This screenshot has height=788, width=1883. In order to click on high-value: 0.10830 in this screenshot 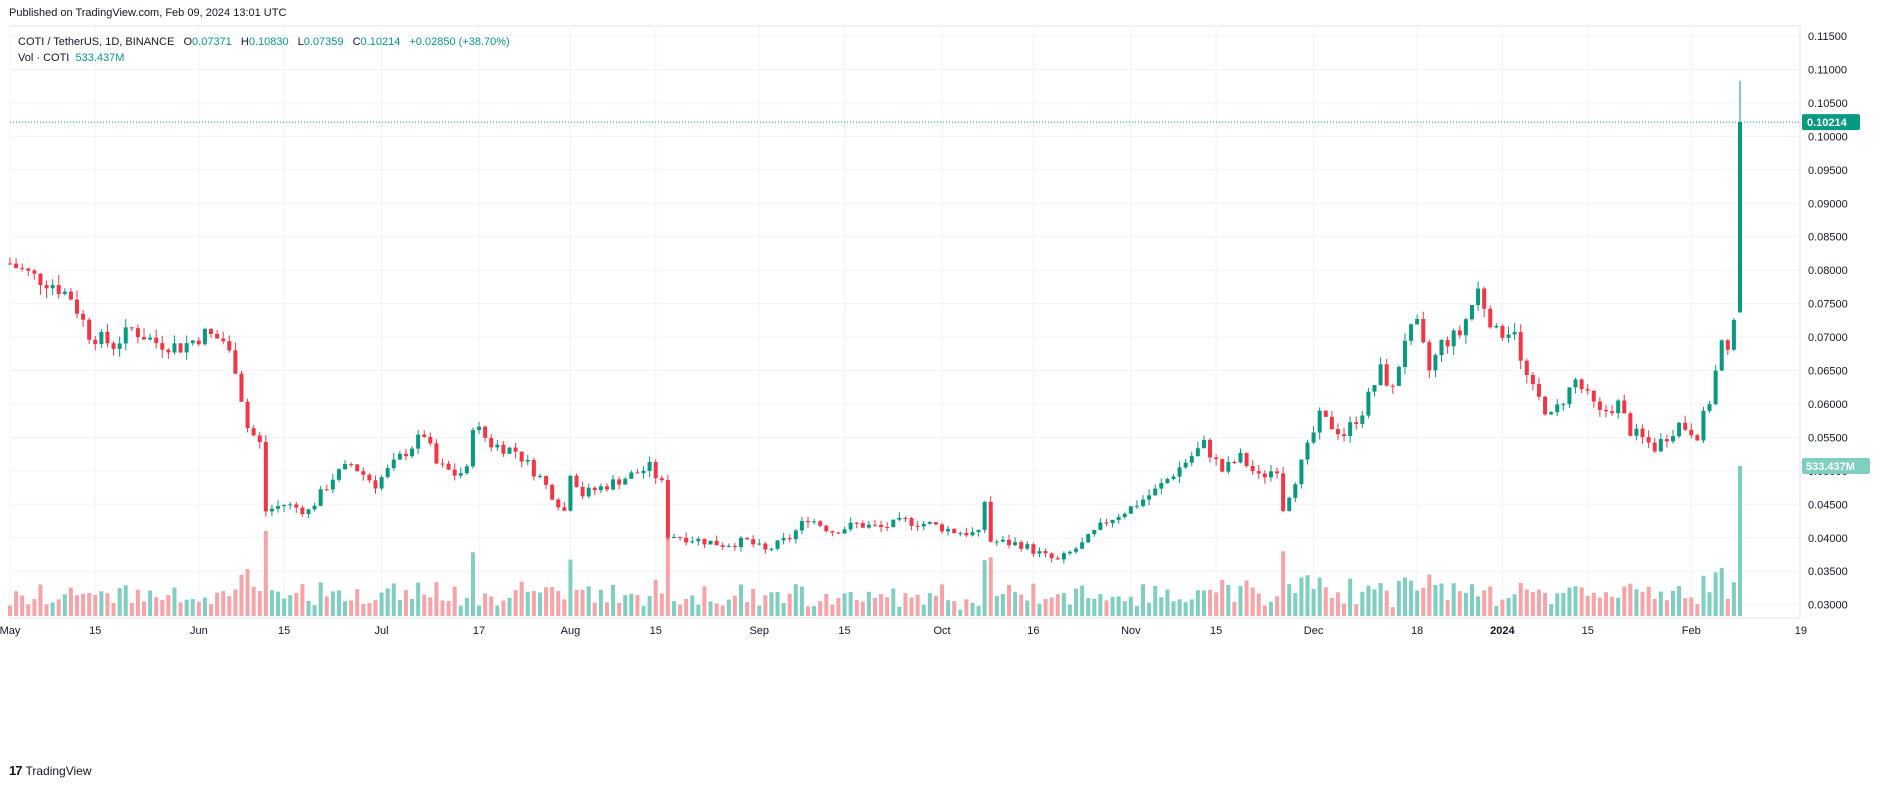, I will do `click(268, 42)`.